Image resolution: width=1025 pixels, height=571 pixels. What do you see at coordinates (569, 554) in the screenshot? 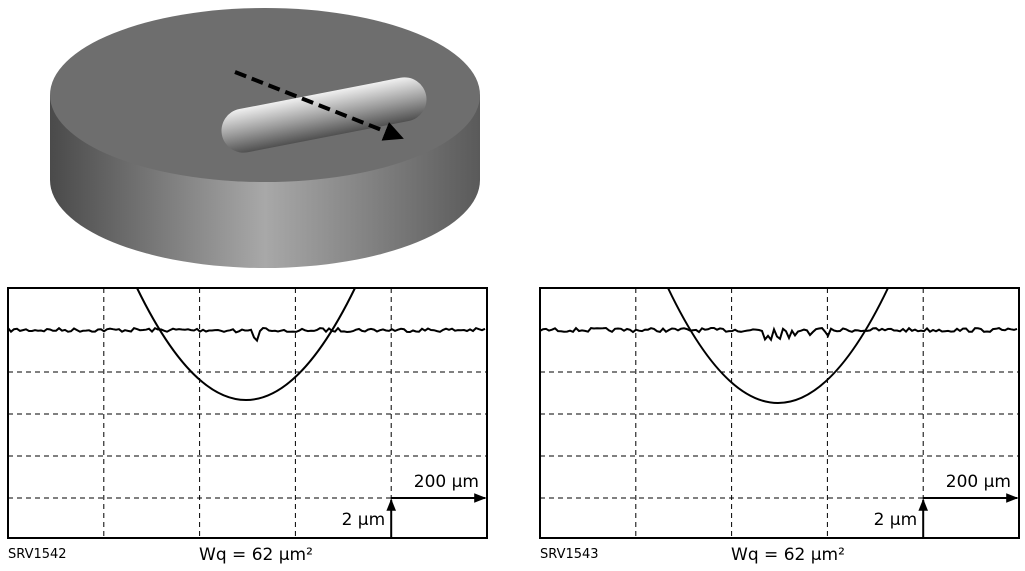
I see `panel-id: SRV1543` at bounding box center [569, 554].